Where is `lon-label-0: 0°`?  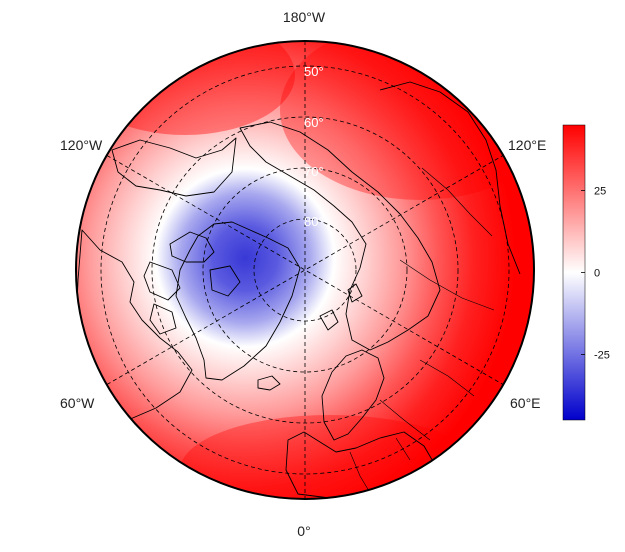 lon-label-0: 0° is located at coordinates (303, 531).